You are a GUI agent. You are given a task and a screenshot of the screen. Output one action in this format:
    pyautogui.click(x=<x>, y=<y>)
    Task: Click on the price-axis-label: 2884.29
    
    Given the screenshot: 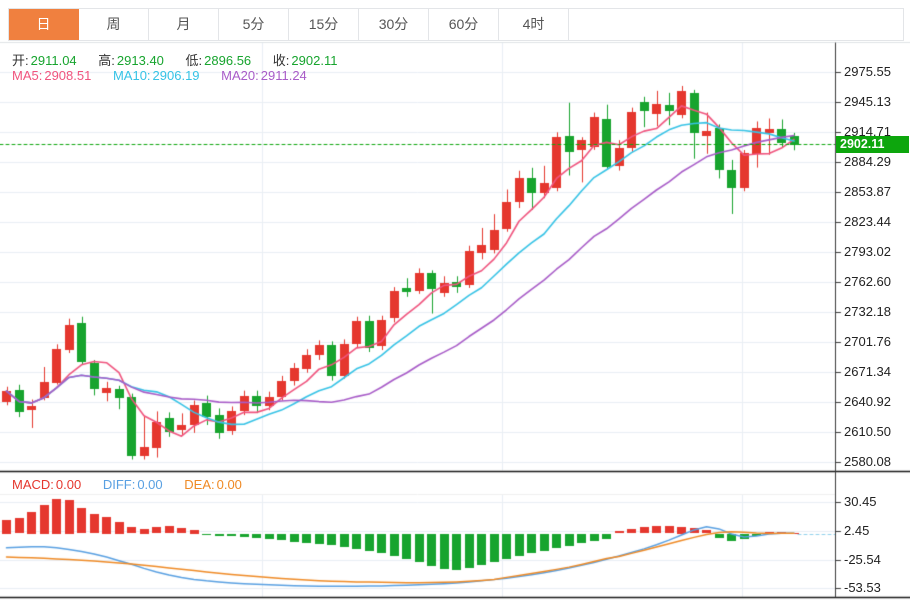 What is the action you would take?
    pyautogui.click(x=867, y=161)
    